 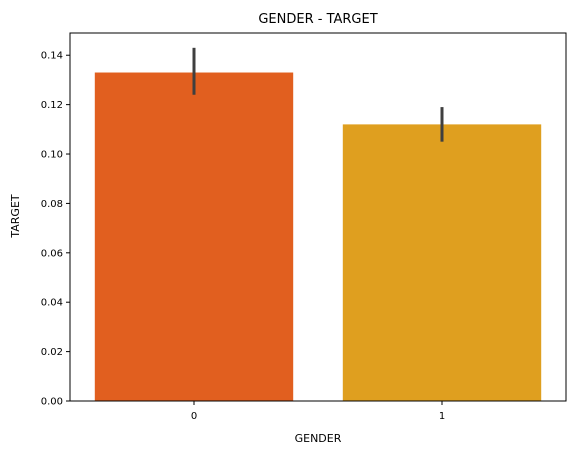 I want to click on x-axis-label: GENDER, so click(x=318, y=438).